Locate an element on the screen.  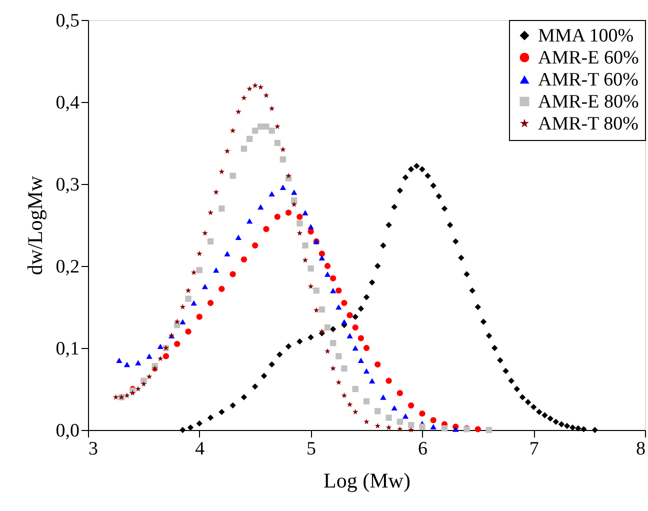
x-tick-label: 6 is located at coordinates (423, 449).